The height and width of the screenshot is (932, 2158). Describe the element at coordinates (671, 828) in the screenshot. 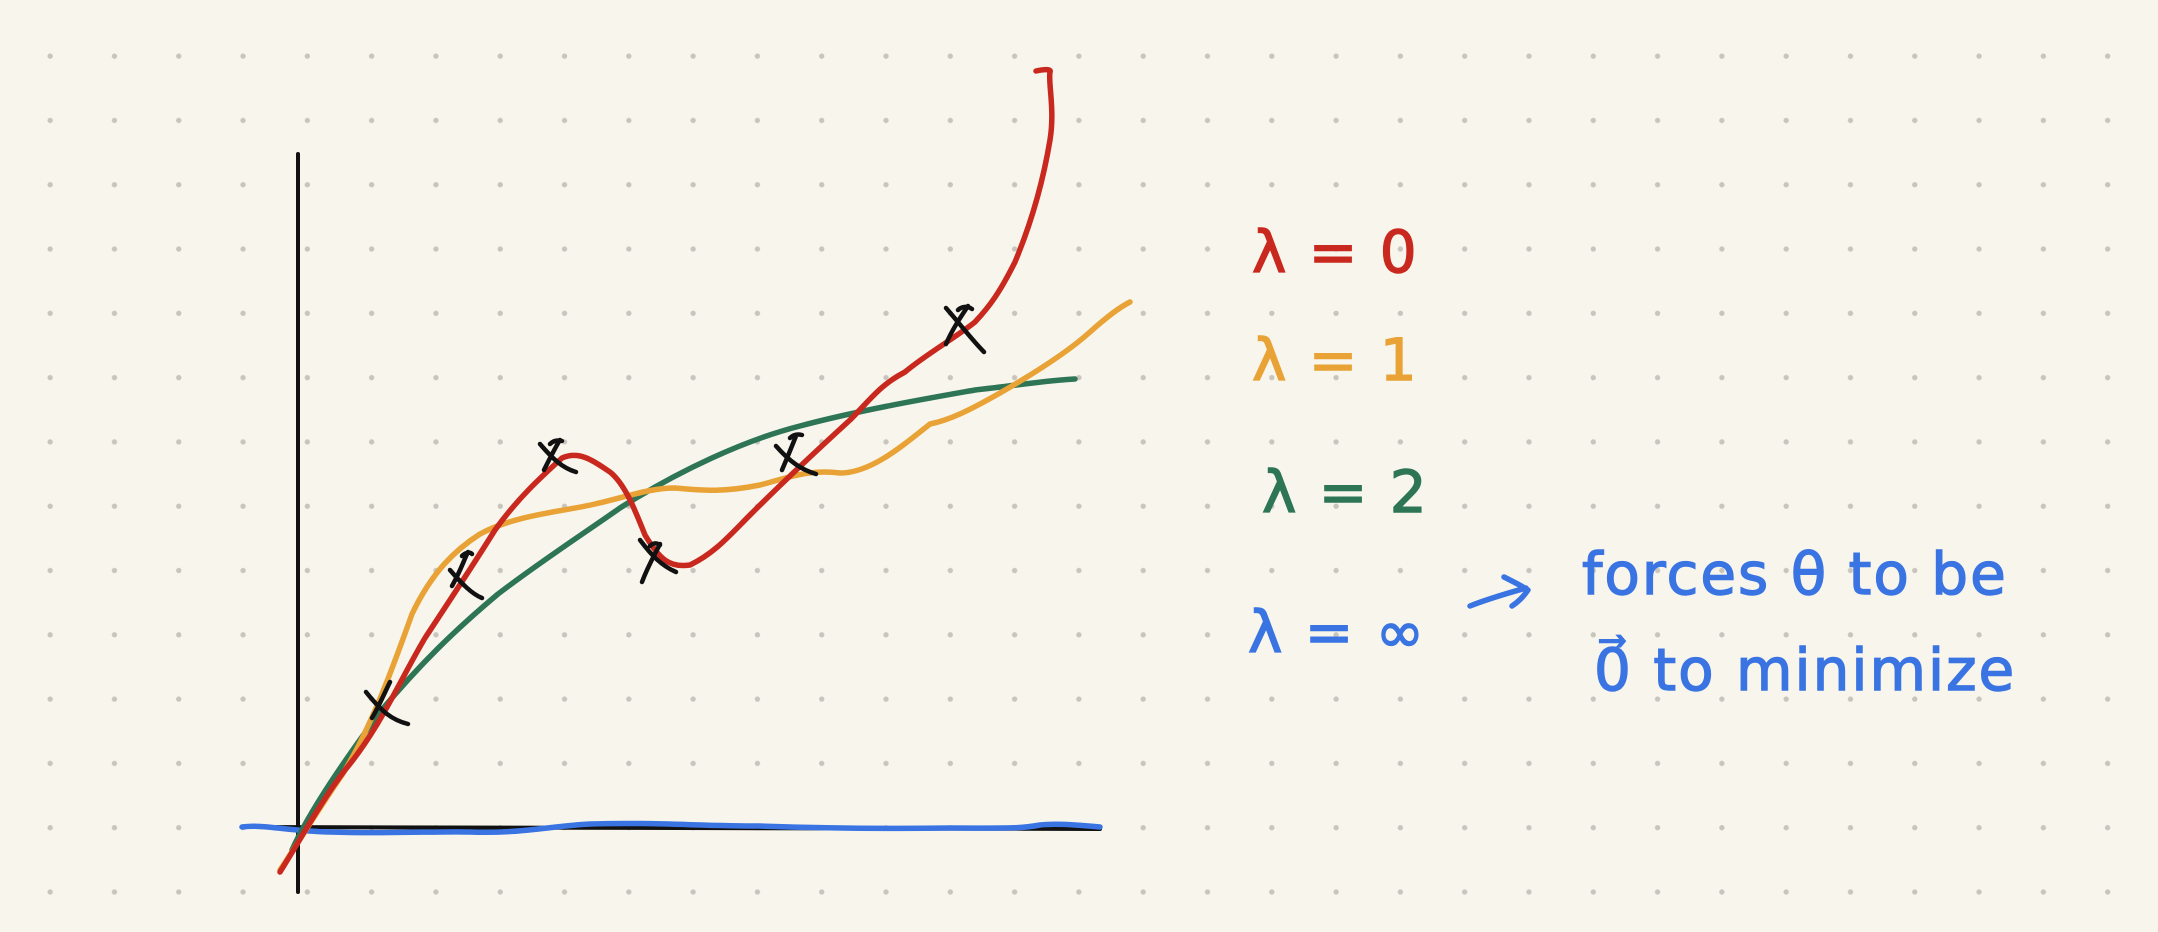

I see `curve-lambda-inf` at that location.